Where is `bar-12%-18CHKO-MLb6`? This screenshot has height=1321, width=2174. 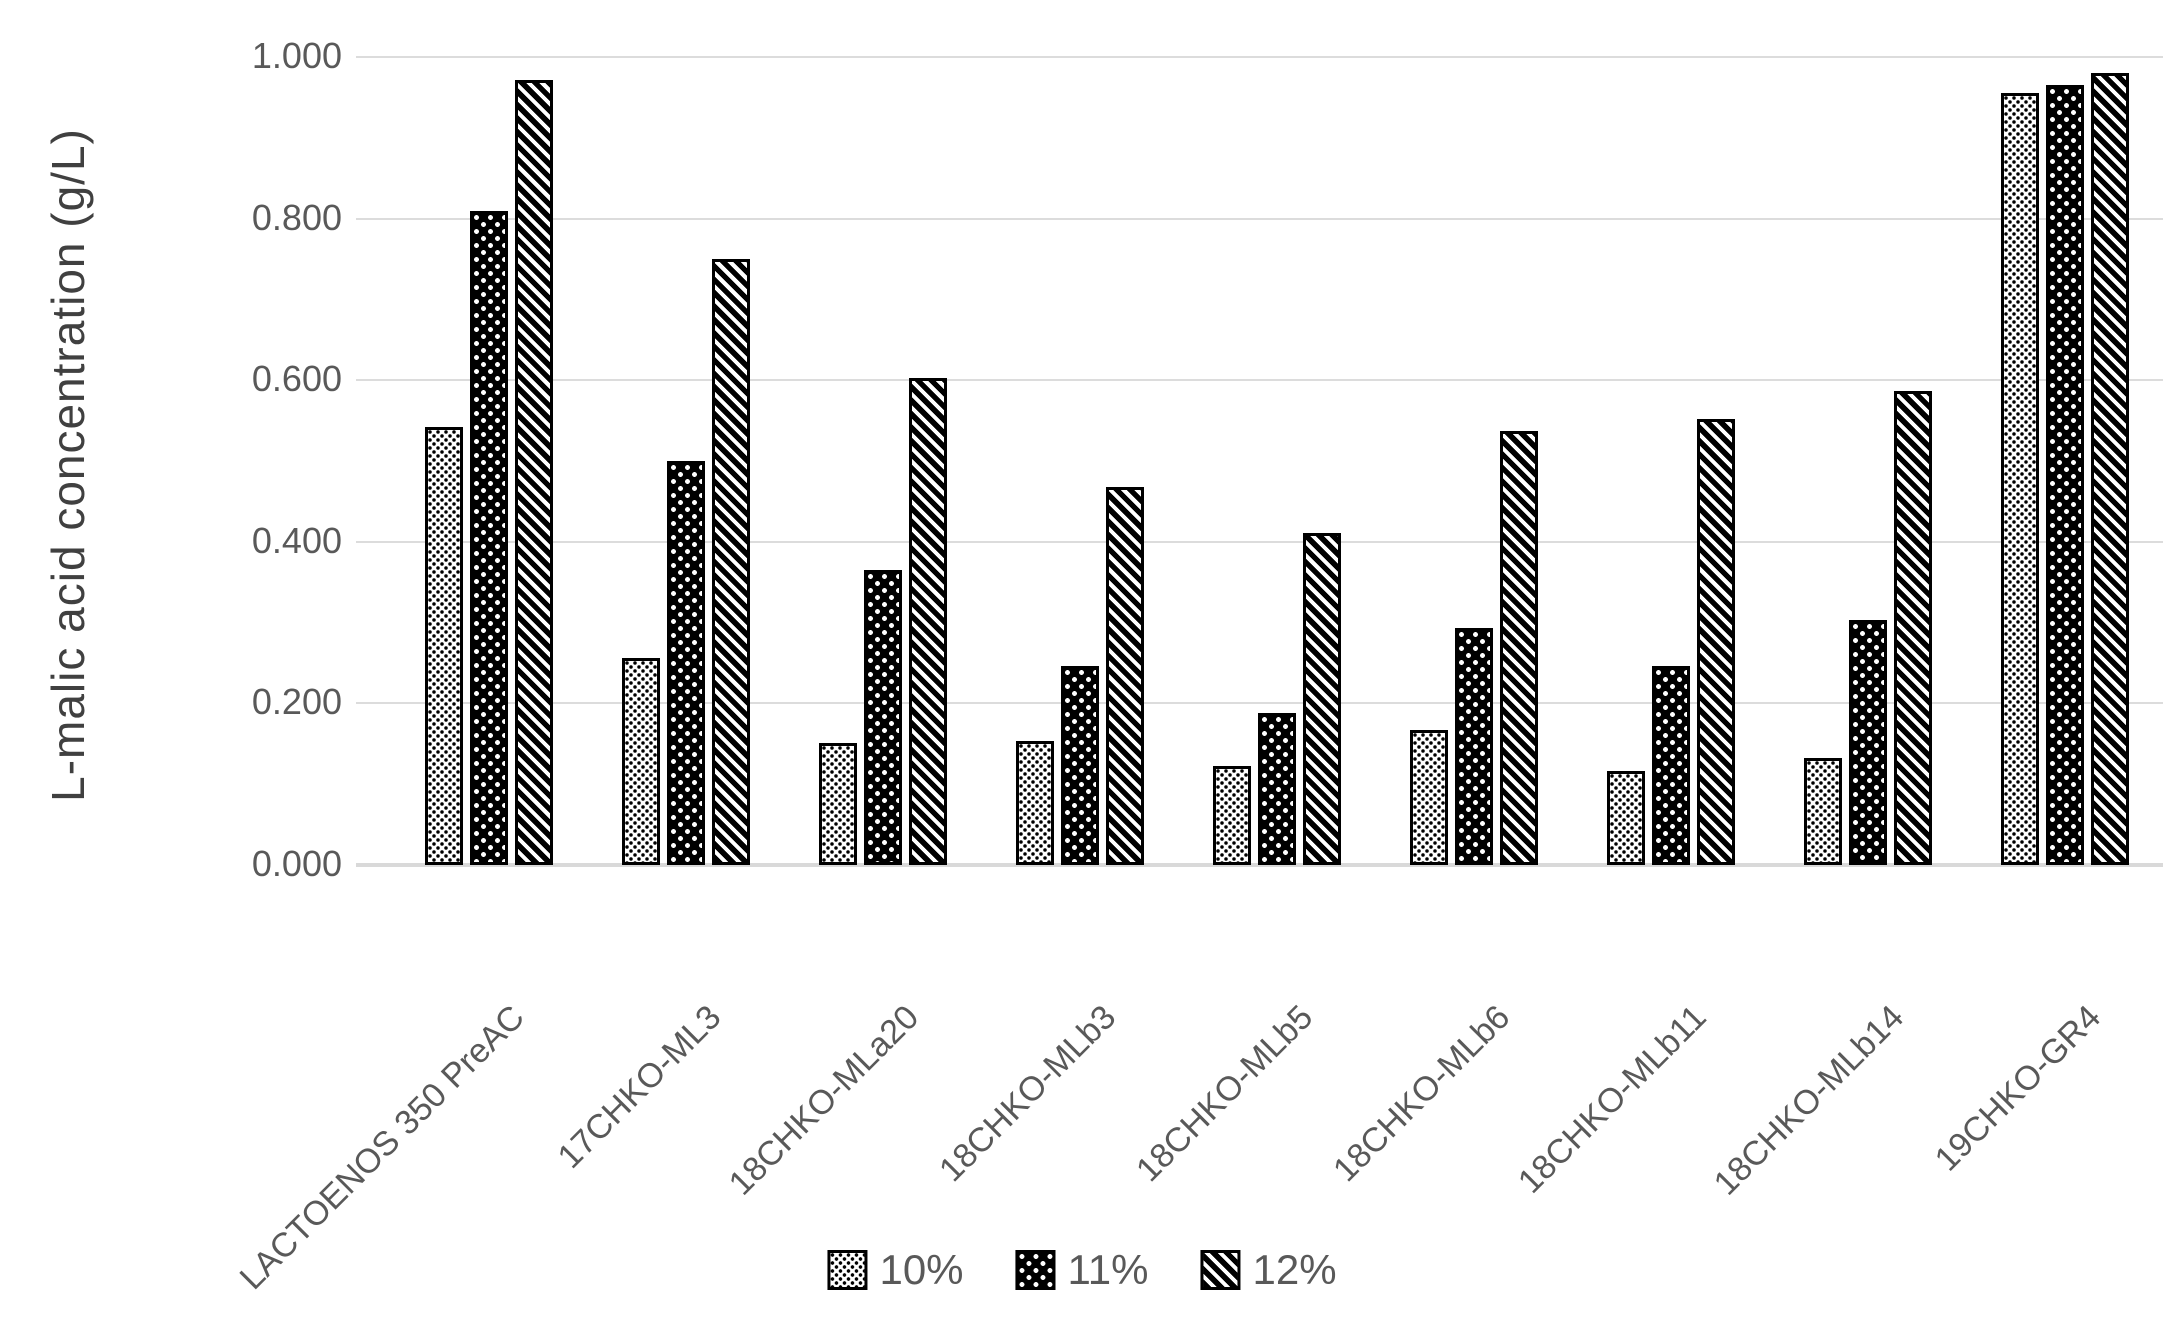
bar-12%-18CHKO-MLb6 is located at coordinates (1518, 648).